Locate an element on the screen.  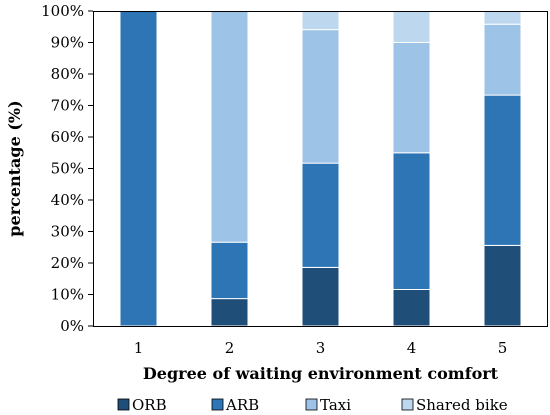
legend-swatch-arb is located at coordinates (217, 404).